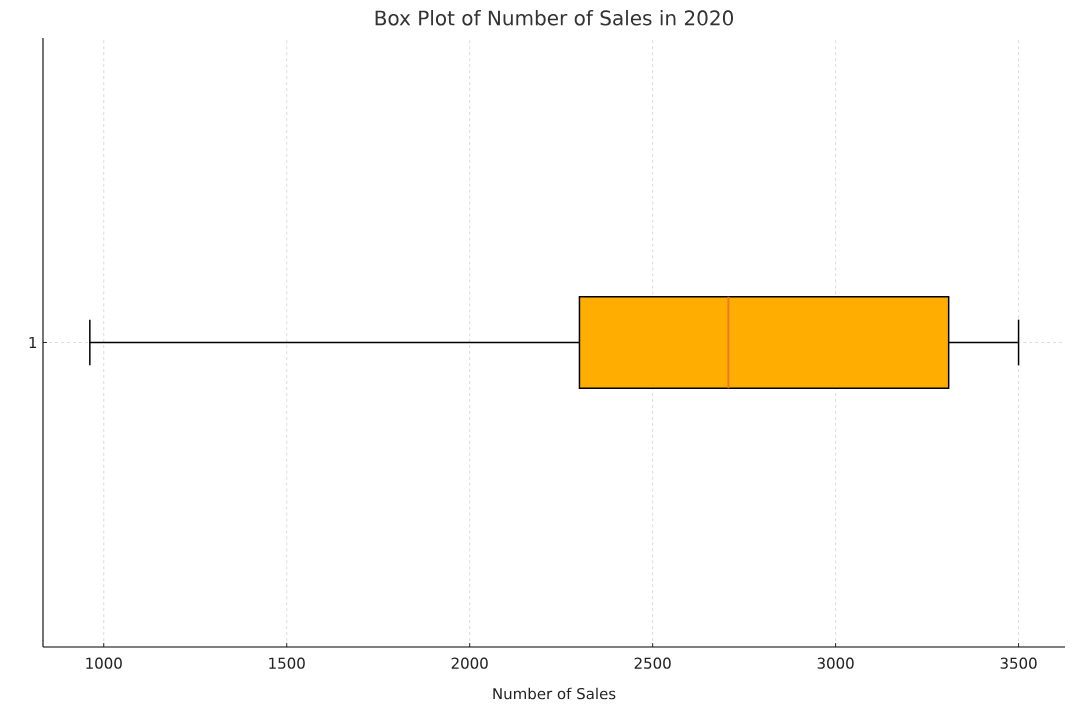 Image resolution: width=1073 pixels, height=726 pixels. Describe the element at coordinates (104, 663) in the screenshot. I see `x-tick-label: 1000` at that location.